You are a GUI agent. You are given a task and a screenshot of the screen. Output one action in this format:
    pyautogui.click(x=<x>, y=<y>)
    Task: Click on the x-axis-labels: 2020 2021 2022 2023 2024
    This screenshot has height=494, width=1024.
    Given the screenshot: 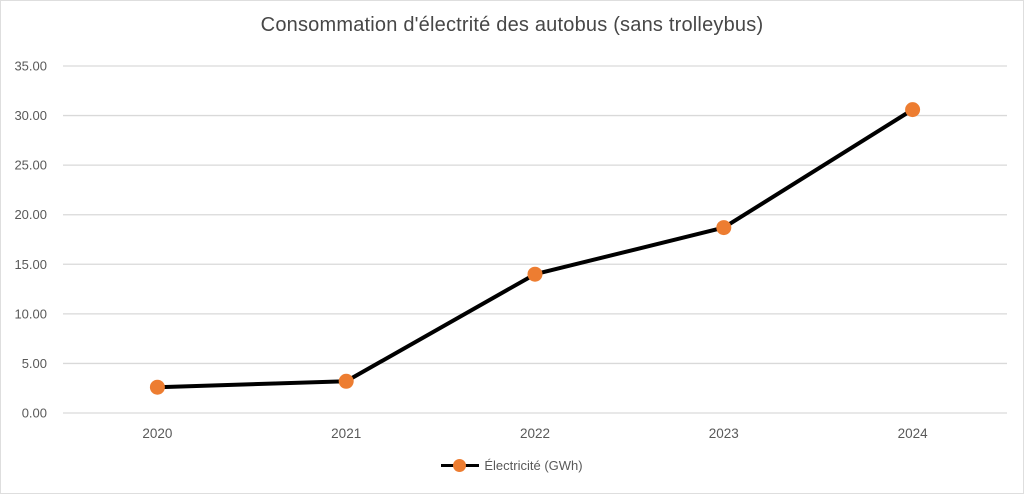 What is the action you would take?
    pyautogui.click(x=535, y=433)
    